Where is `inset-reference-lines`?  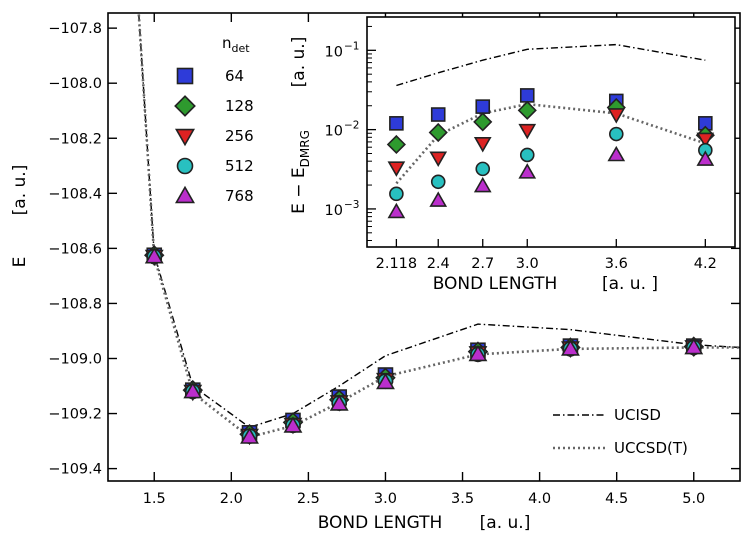 inset-reference-lines is located at coordinates (550, 114).